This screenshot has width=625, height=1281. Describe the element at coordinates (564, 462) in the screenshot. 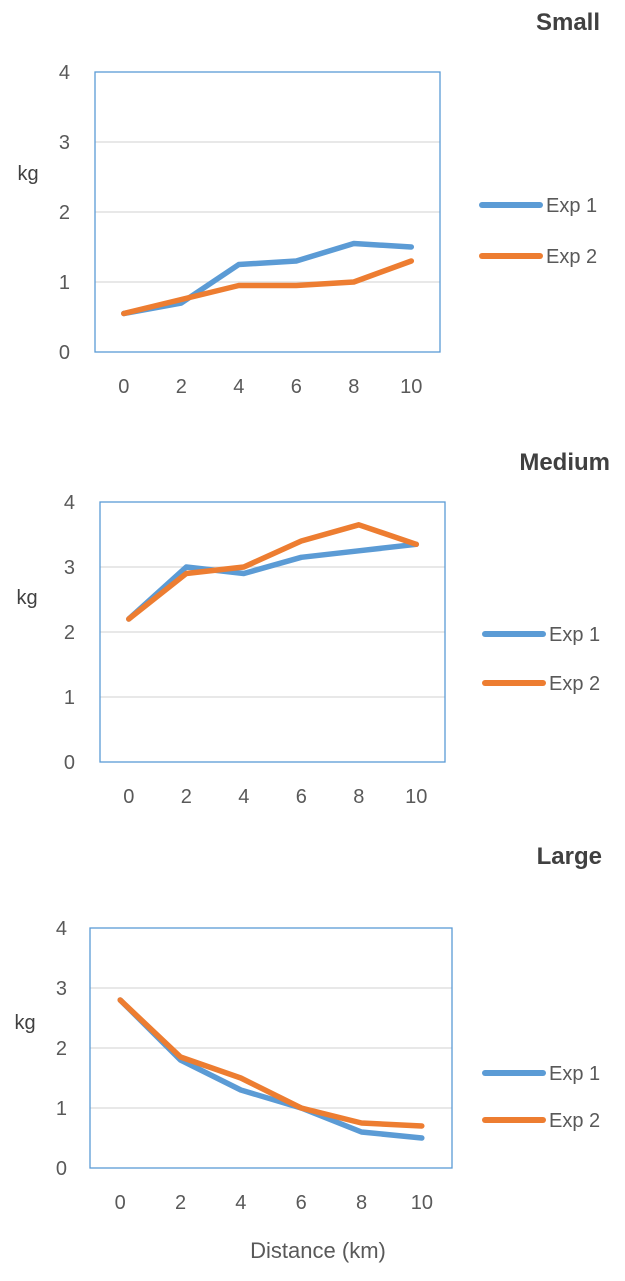

I see `chart-title: Medium` at that location.